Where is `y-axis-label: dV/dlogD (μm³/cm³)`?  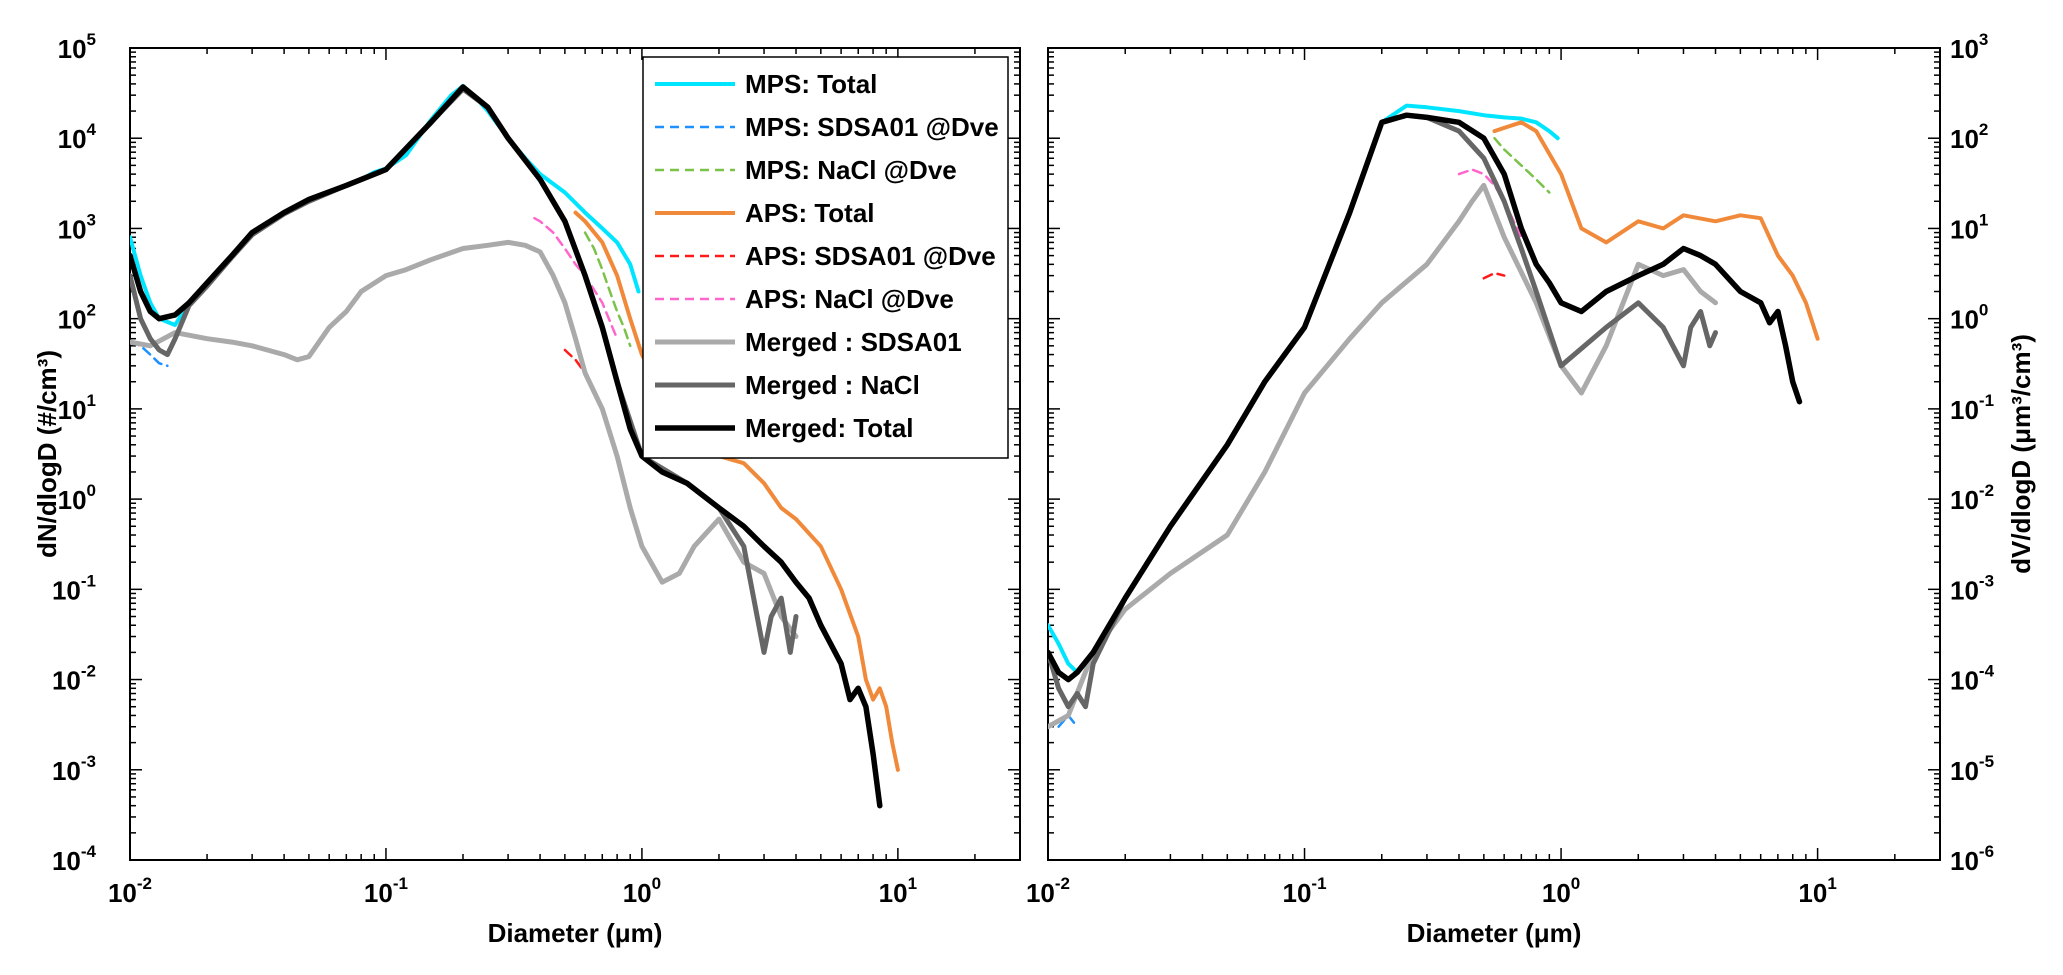
y-axis-label: dV/dlogD (μm³/cm³) is located at coordinates (2021, 454).